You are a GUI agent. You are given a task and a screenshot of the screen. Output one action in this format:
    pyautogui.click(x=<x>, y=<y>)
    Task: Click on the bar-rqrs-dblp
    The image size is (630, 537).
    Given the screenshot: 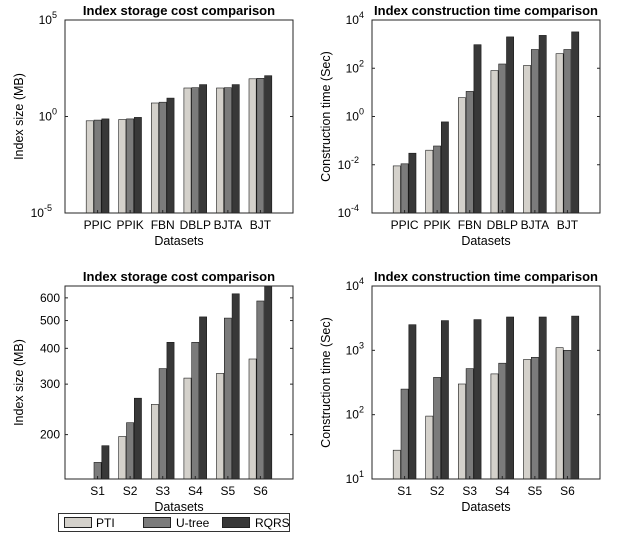 What is the action you would take?
    pyautogui.click(x=203, y=149)
    